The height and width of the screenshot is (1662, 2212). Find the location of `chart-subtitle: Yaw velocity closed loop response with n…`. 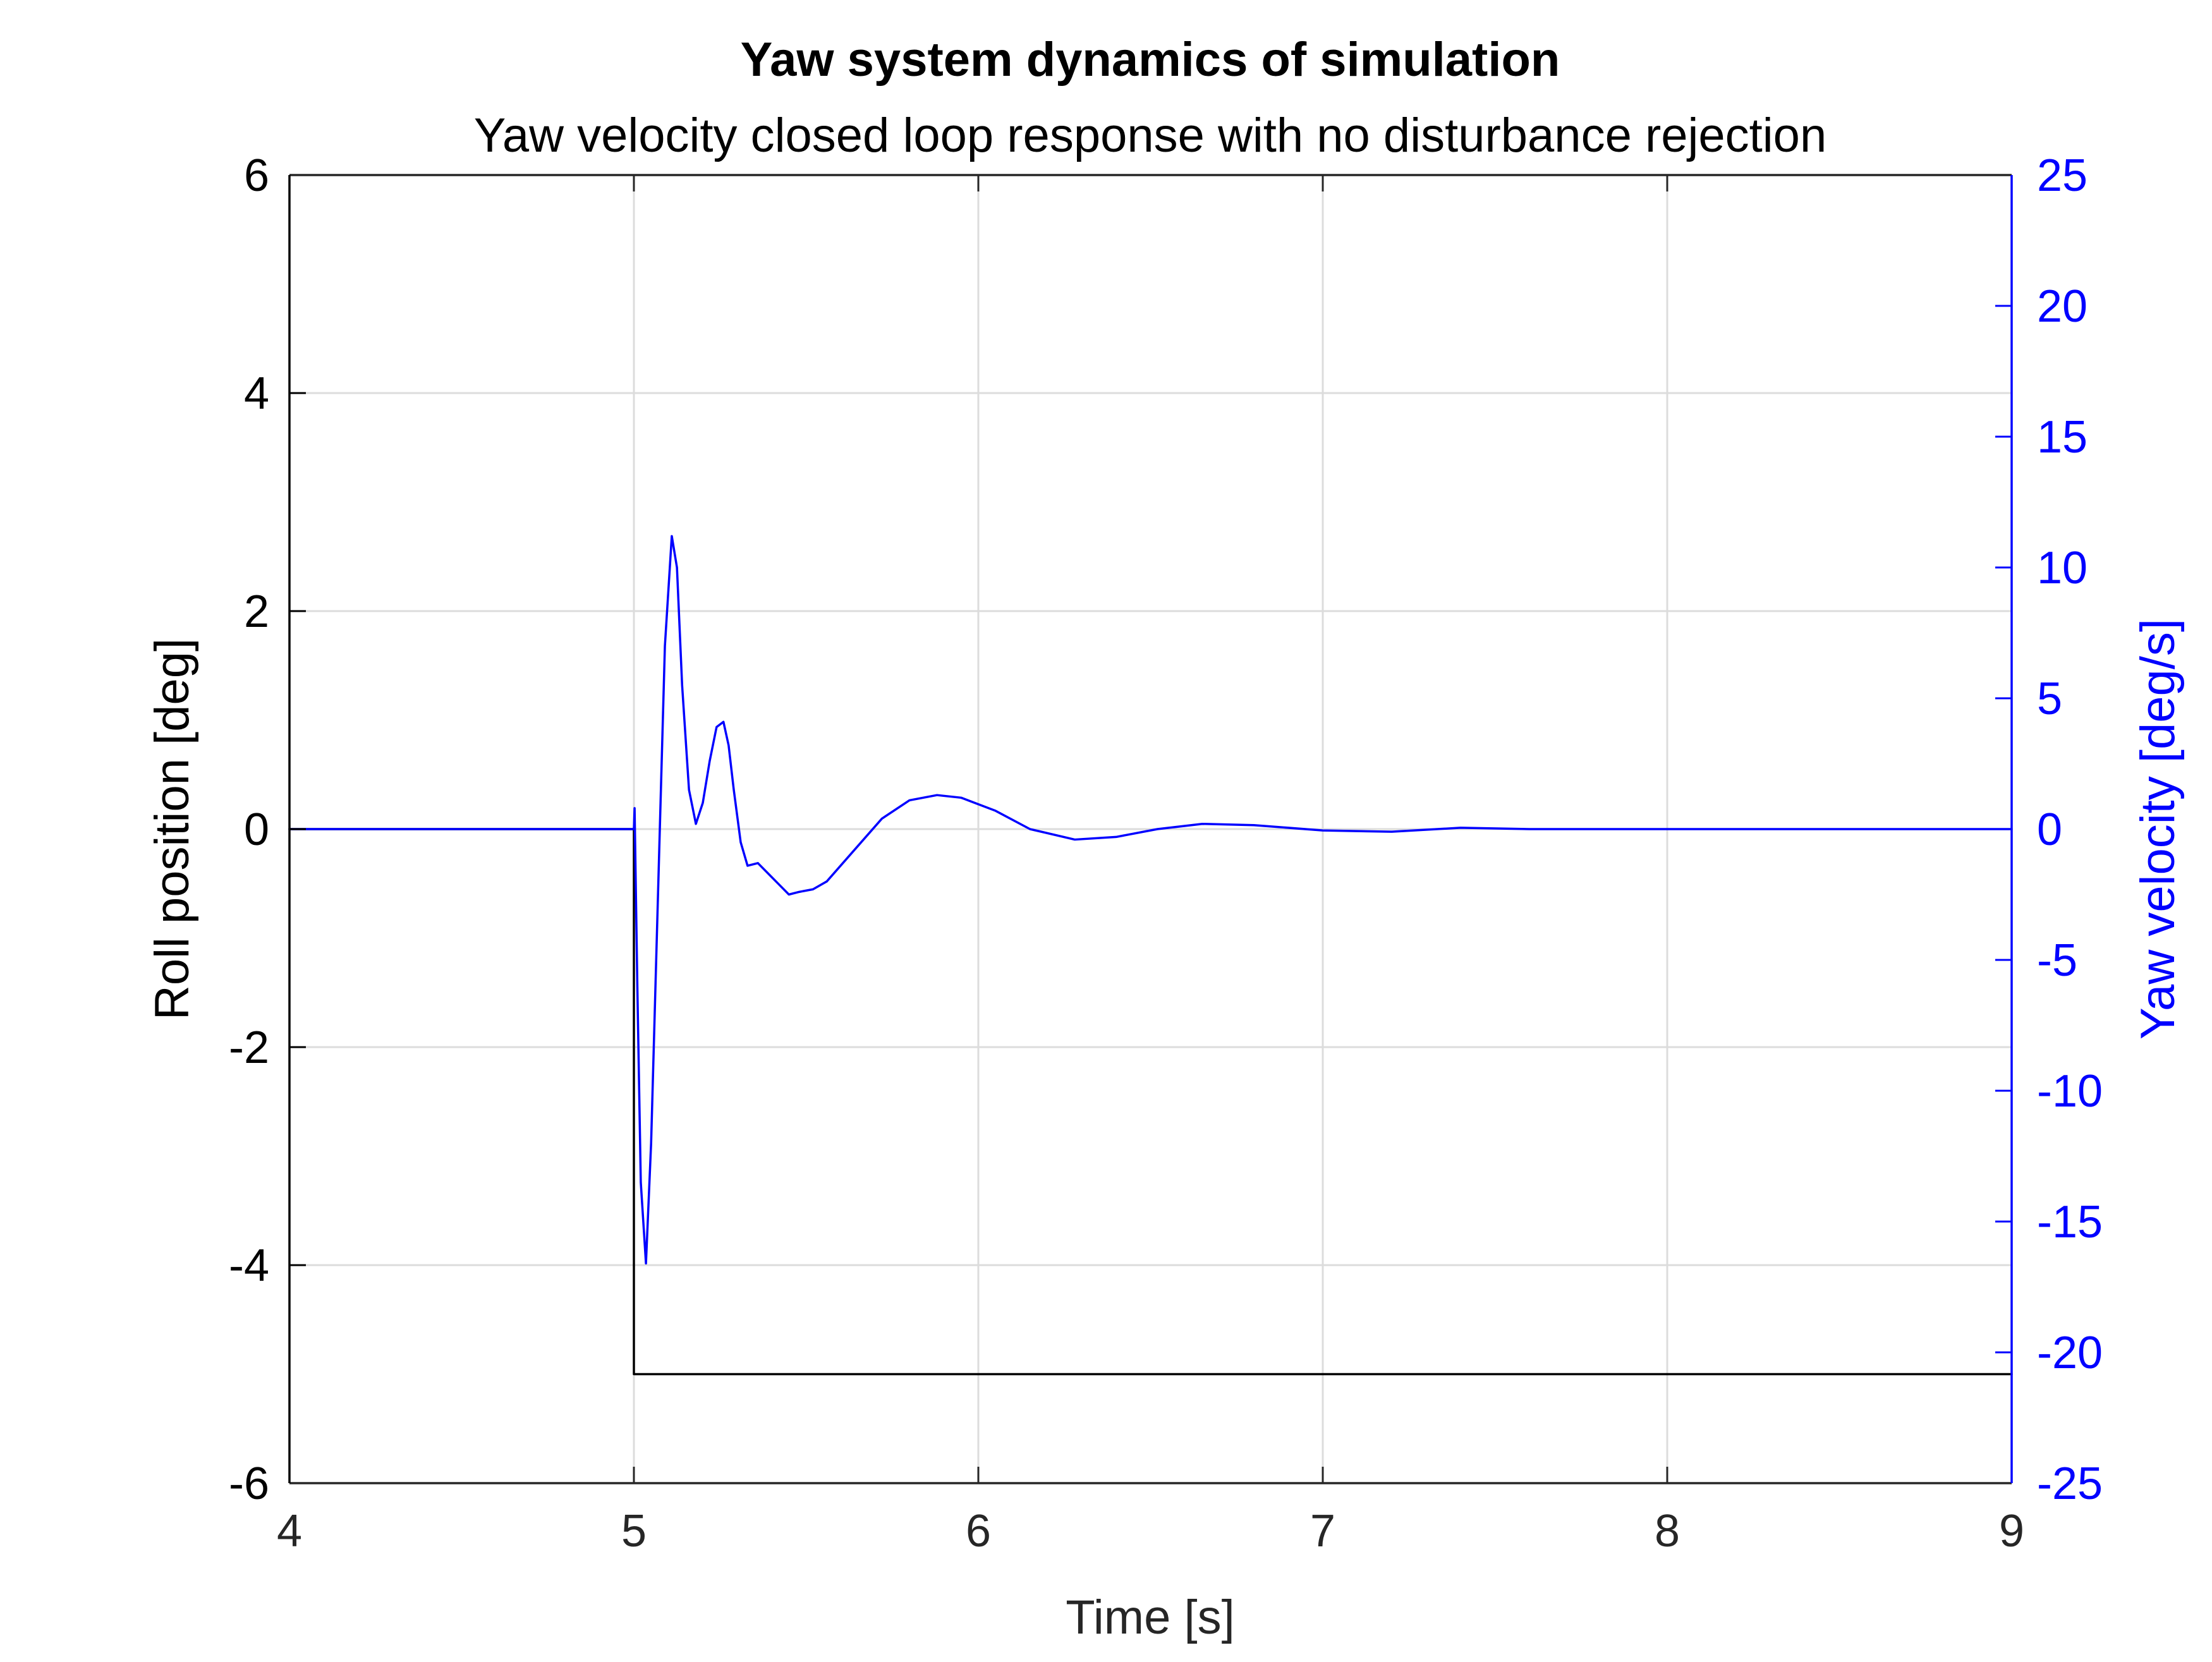

chart-subtitle: Yaw velocity closed loop response with n… is located at coordinates (1150, 135).